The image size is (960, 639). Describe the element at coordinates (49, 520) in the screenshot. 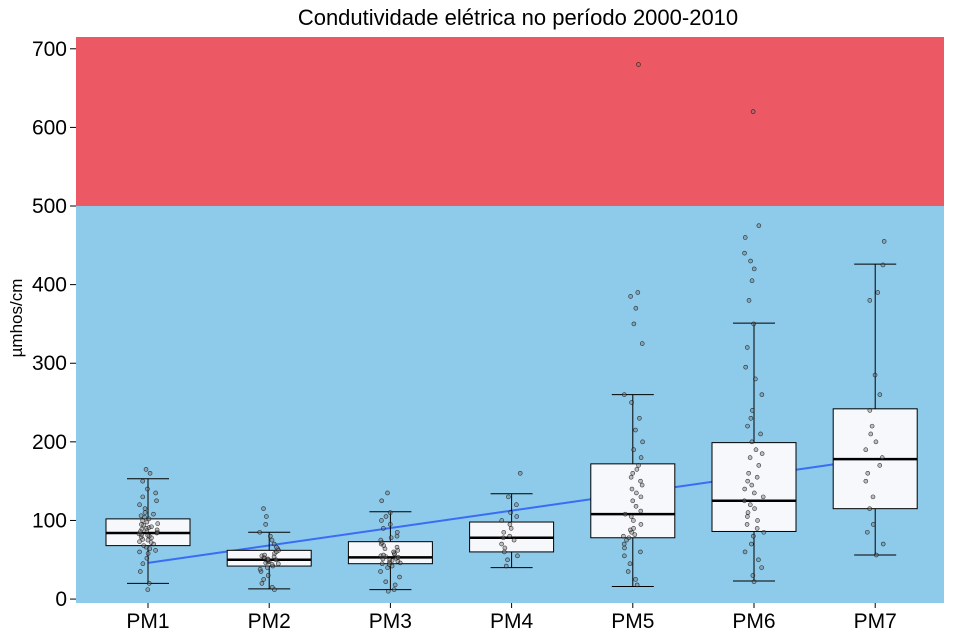

I see `y-tick-label: 100` at that location.